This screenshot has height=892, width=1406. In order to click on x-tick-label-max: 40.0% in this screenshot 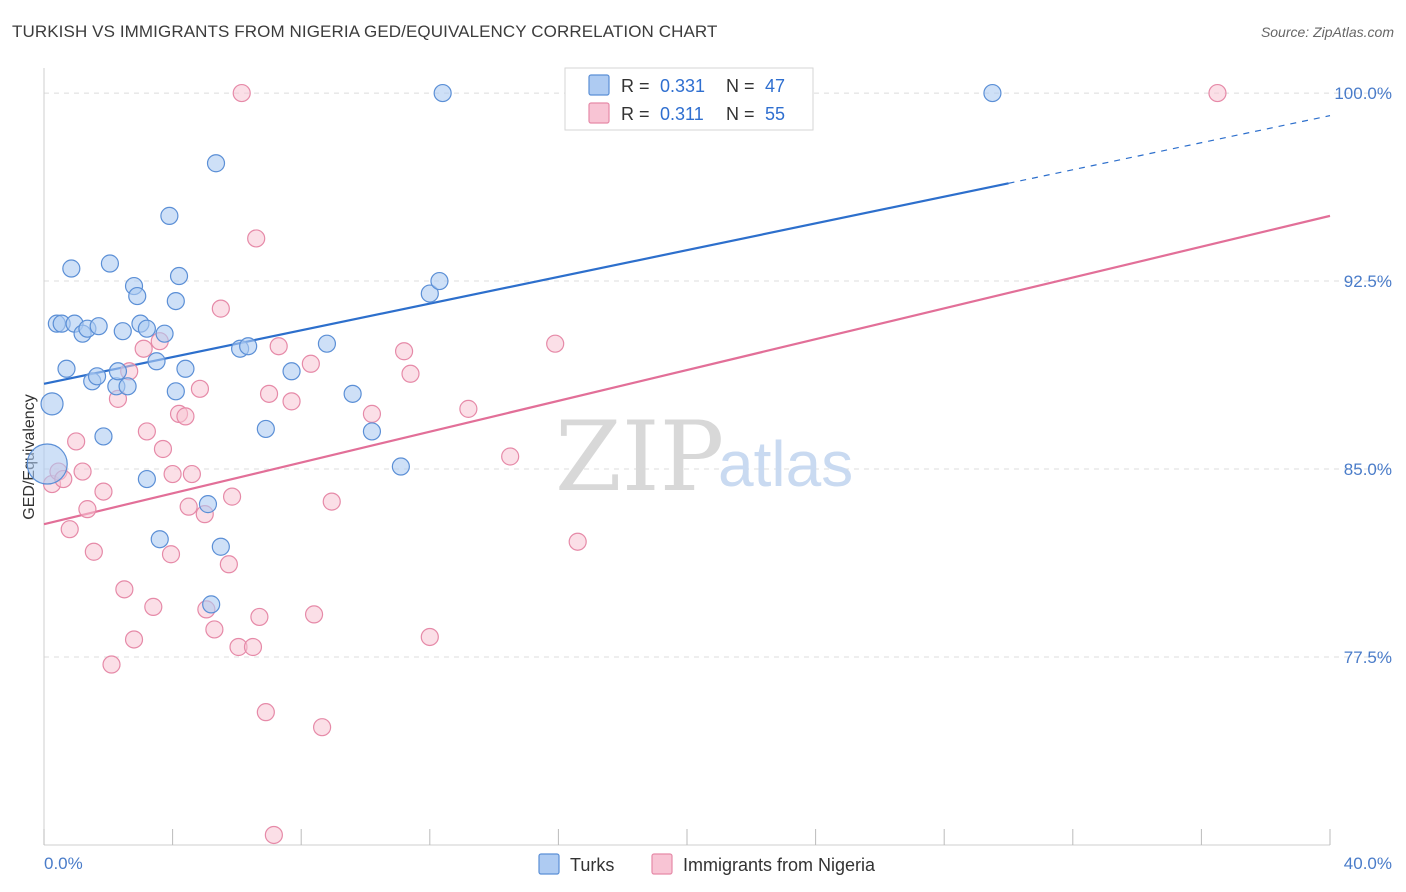, I will do `click(1368, 863)`.